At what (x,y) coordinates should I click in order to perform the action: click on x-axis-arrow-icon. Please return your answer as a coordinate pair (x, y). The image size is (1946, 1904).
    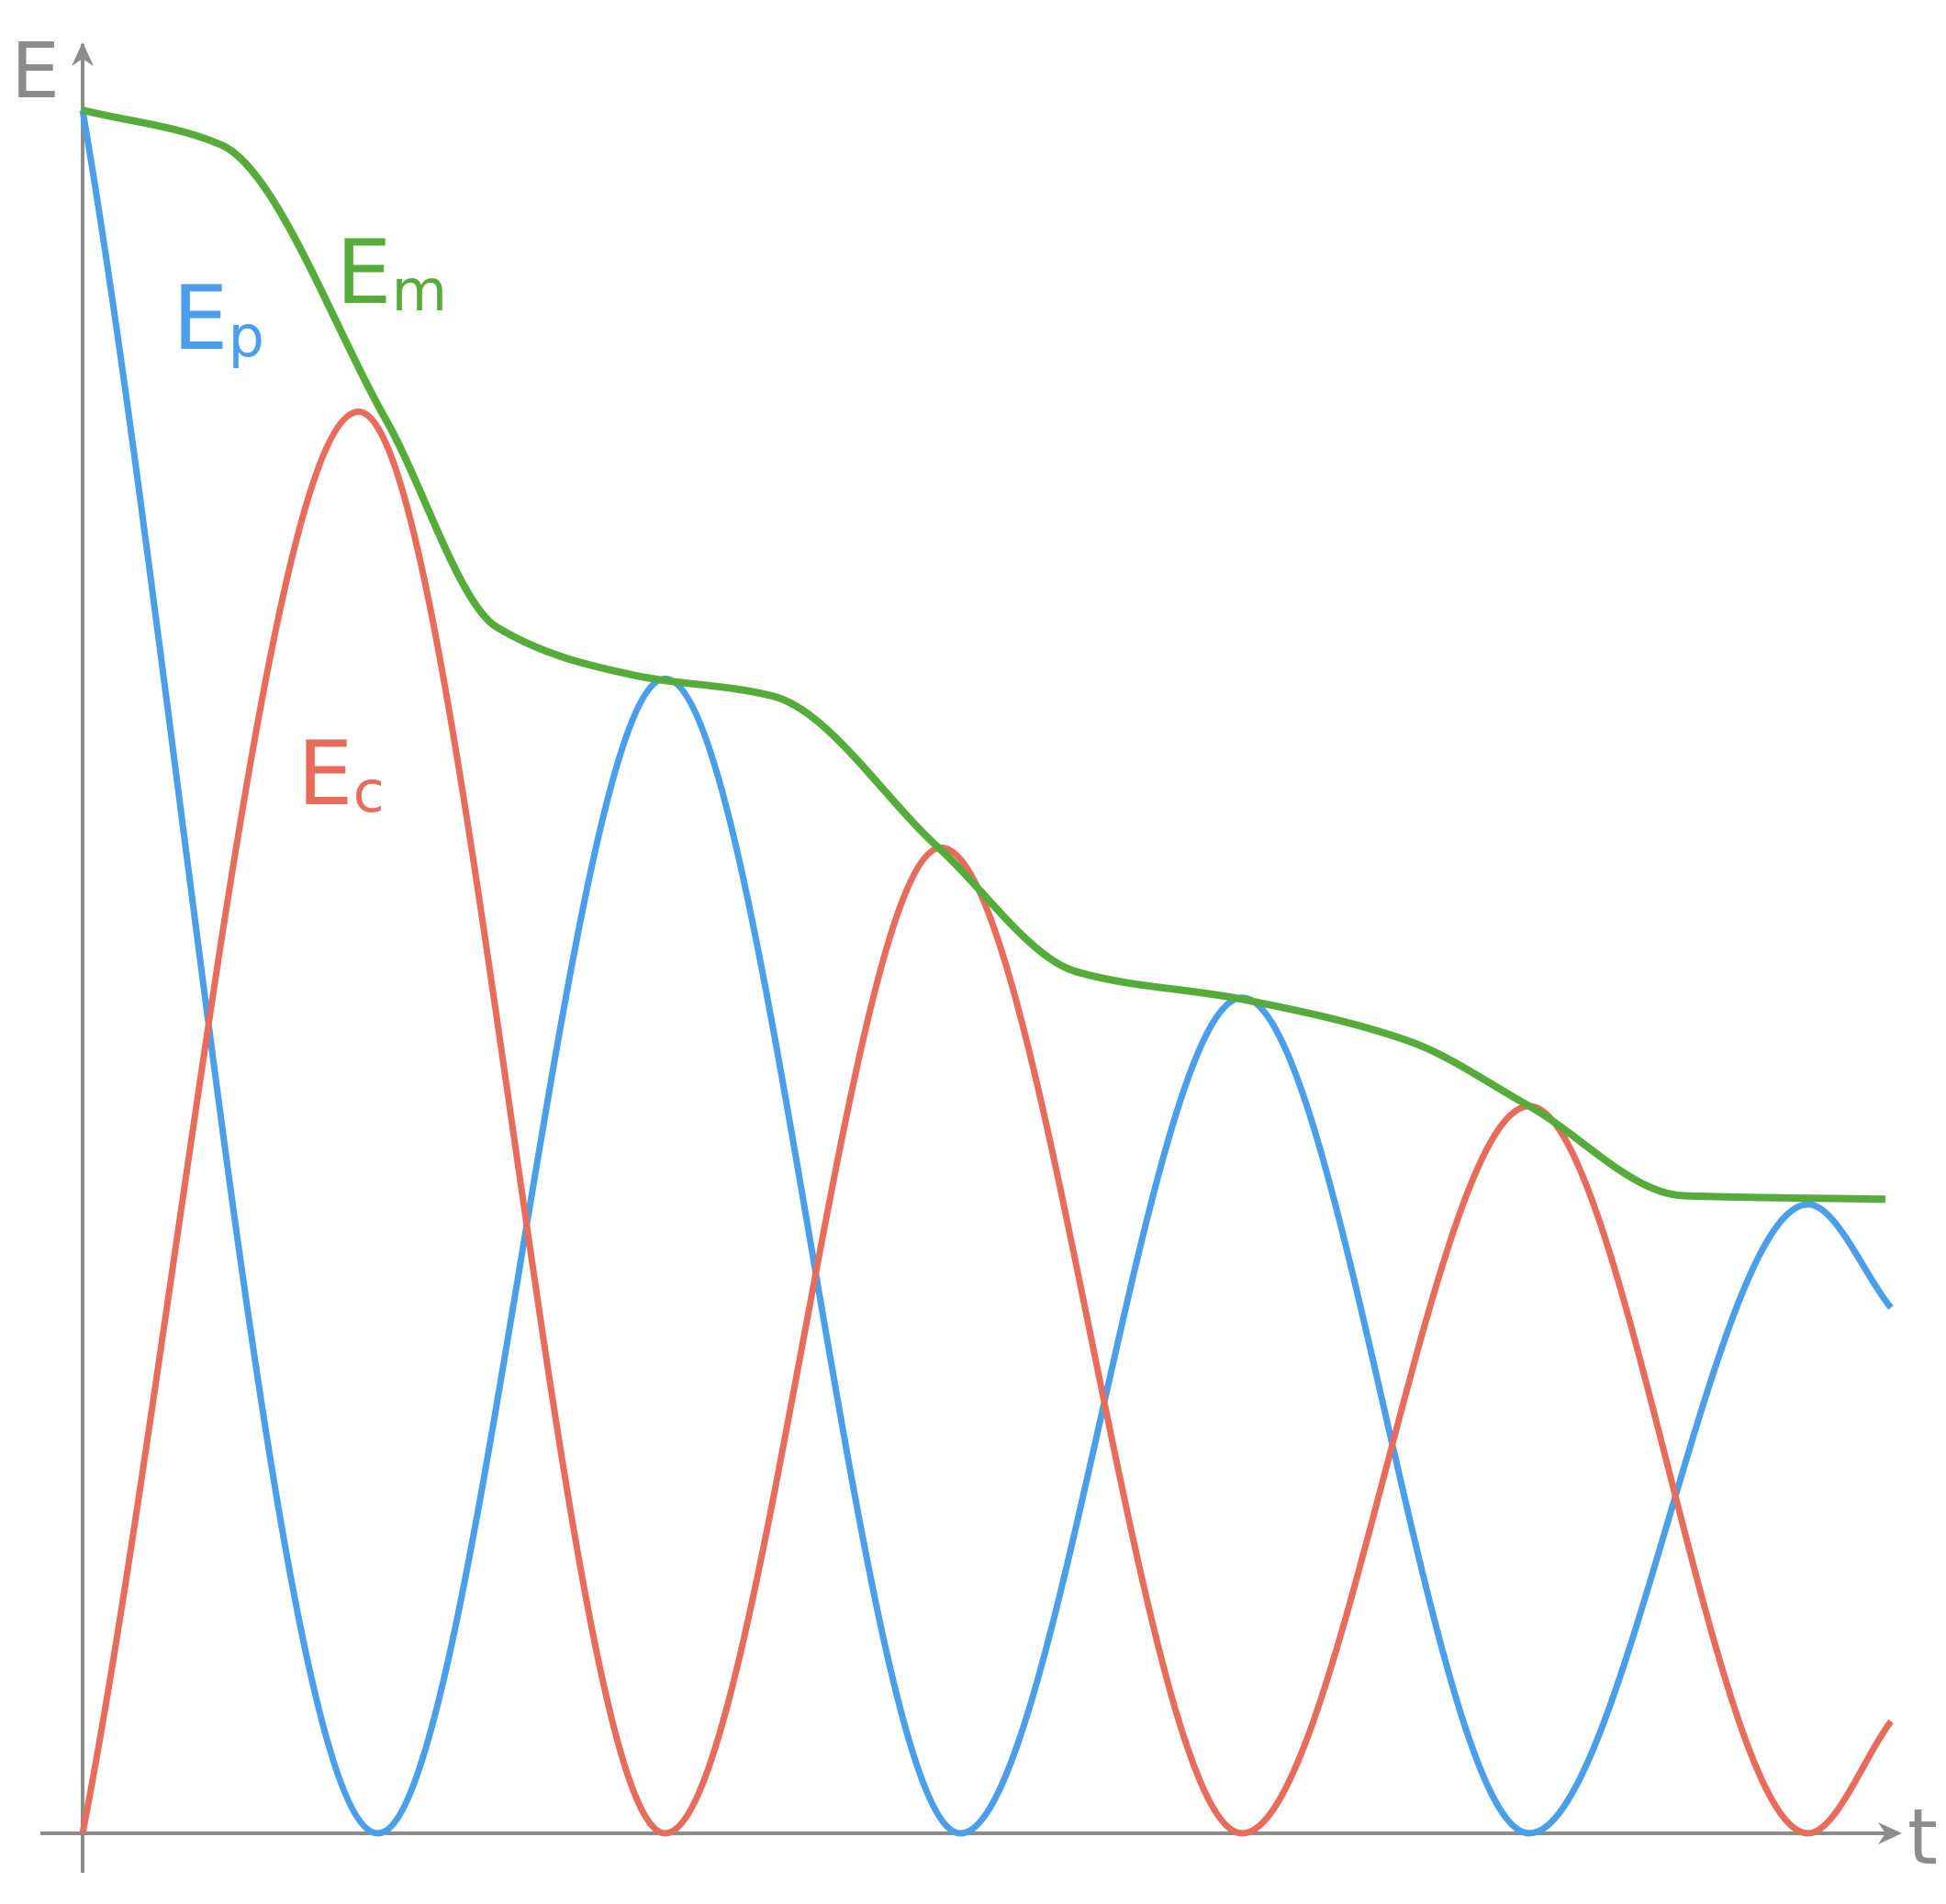
    Looking at the image, I should click on (1890, 1833).